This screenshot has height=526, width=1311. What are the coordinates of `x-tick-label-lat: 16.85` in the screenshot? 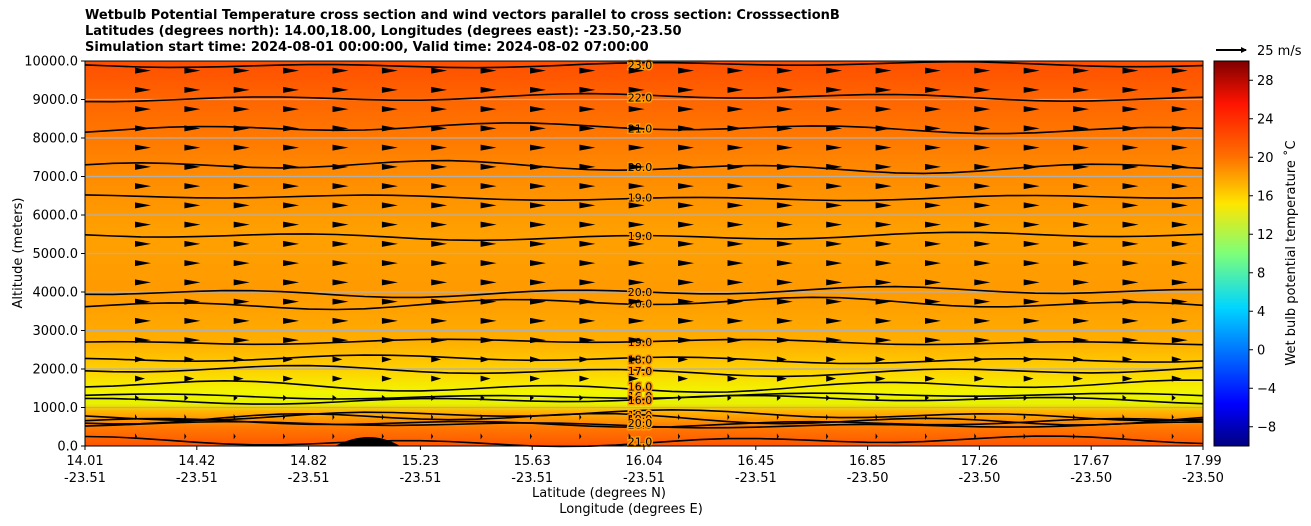 It's located at (867, 461).